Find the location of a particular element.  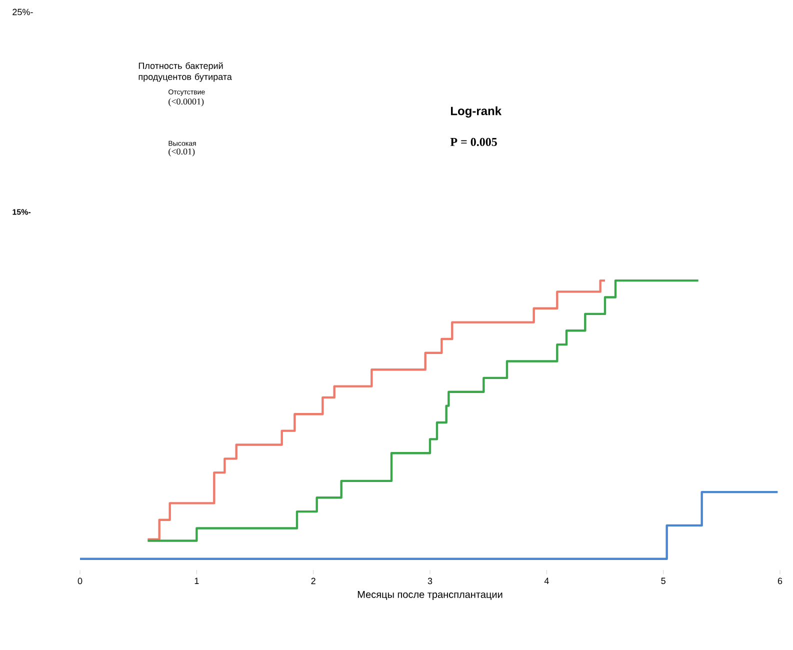

text: Log-rank is located at coordinates (476, 112).